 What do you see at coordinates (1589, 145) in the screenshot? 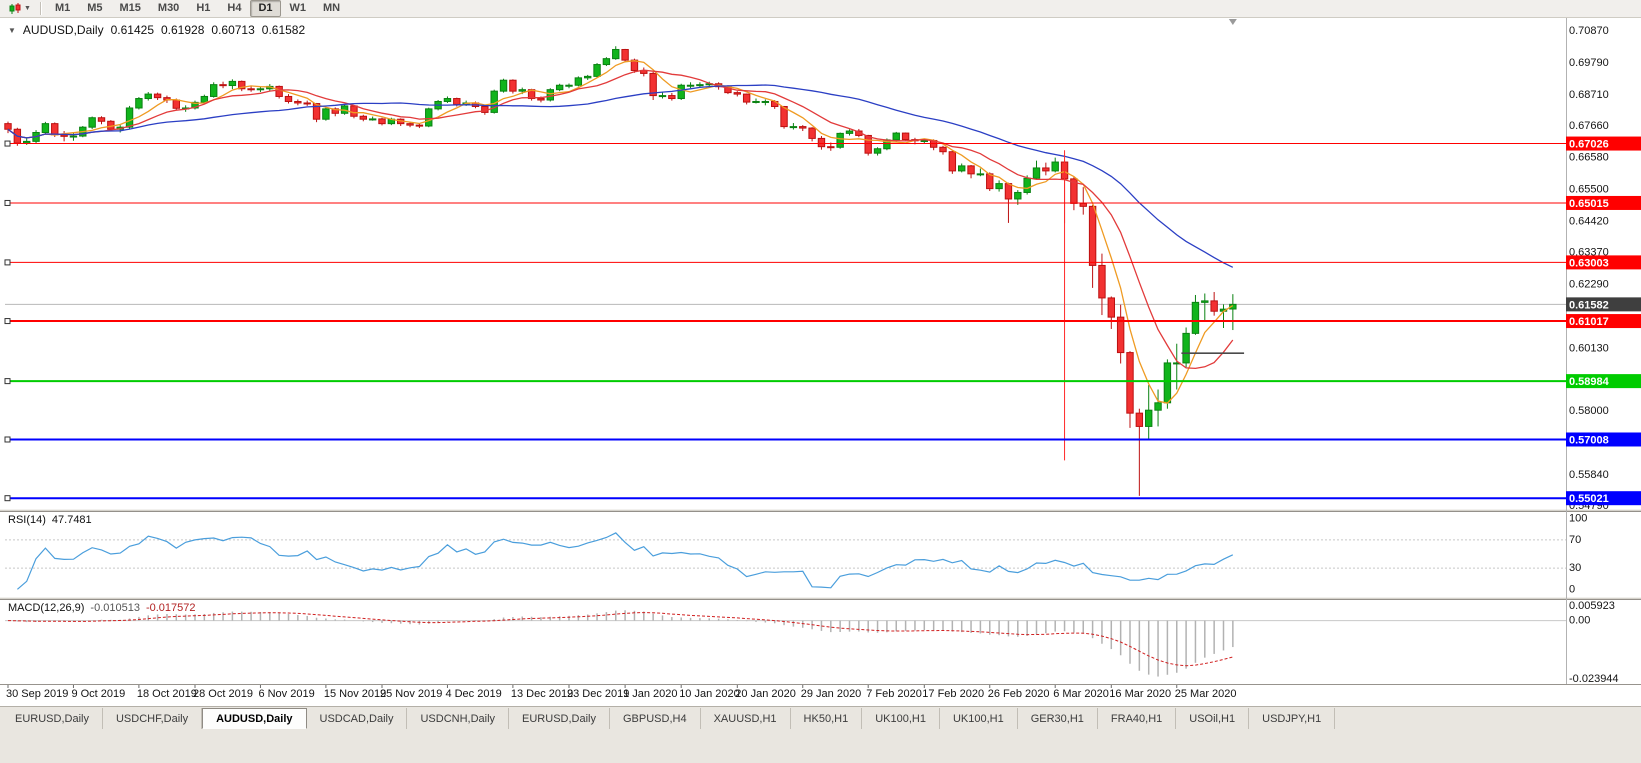
I see `svg-text: 0.67026` at bounding box center [1589, 145].